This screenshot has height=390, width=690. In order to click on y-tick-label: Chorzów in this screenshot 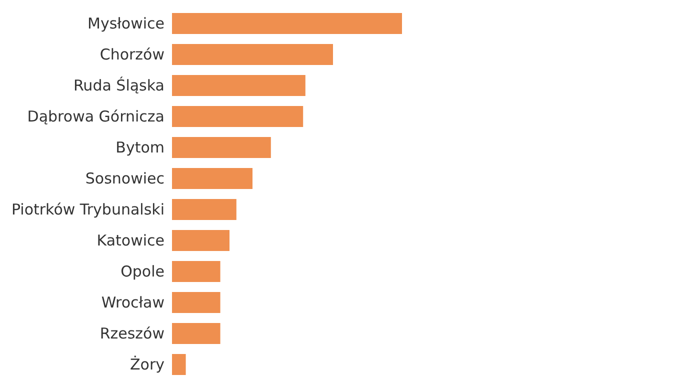, I will do `click(132, 55)`.